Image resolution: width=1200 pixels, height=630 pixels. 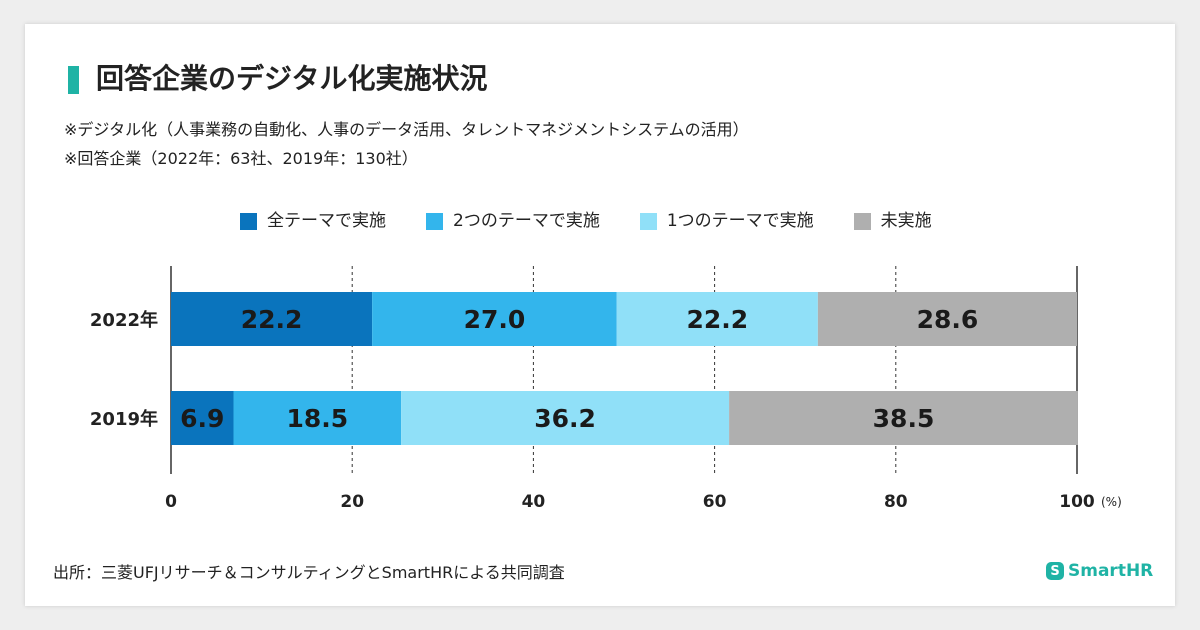 I want to click on data-label: 28.6, so click(x=948, y=319).